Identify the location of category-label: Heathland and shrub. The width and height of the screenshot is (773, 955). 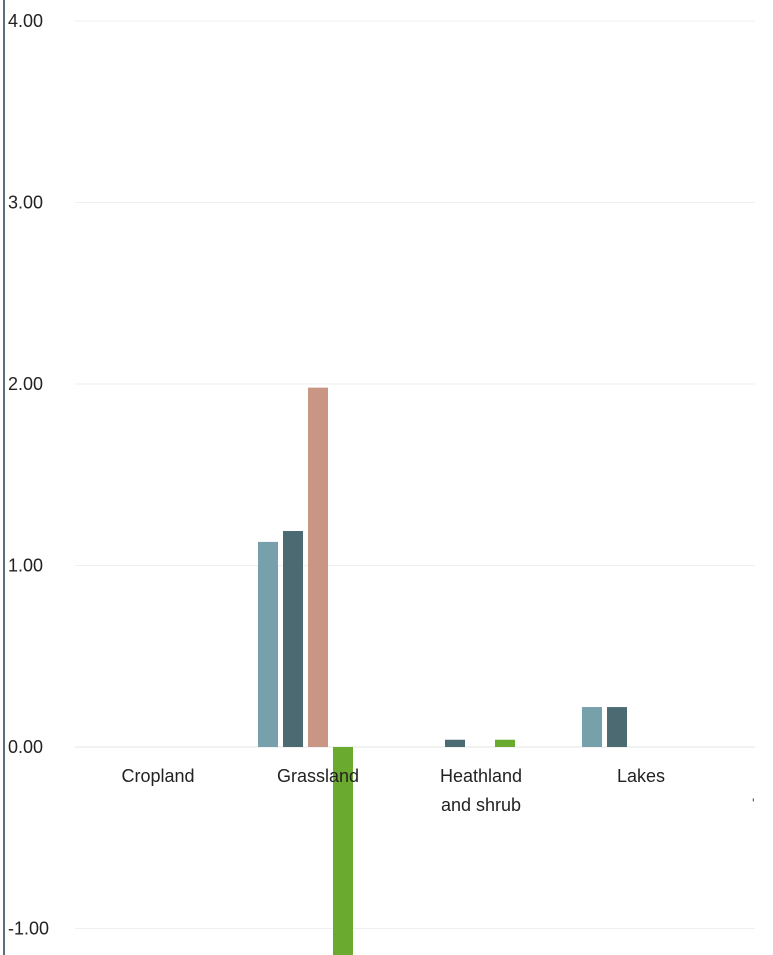
(481, 790).